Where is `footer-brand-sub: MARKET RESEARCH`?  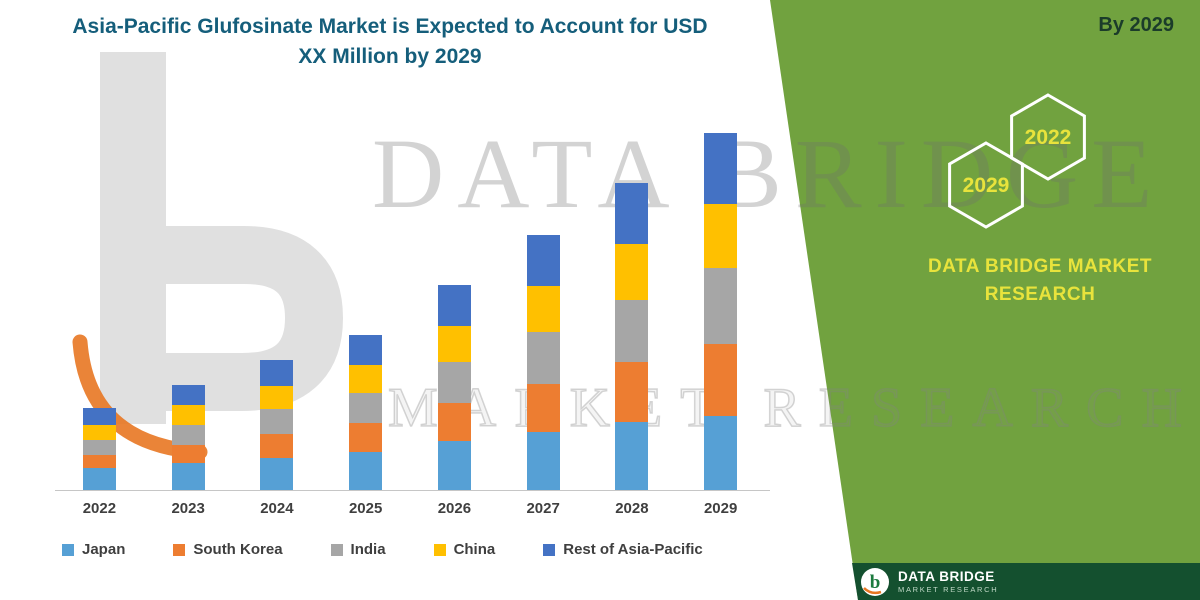 footer-brand-sub: MARKET RESEARCH is located at coordinates (948, 589).